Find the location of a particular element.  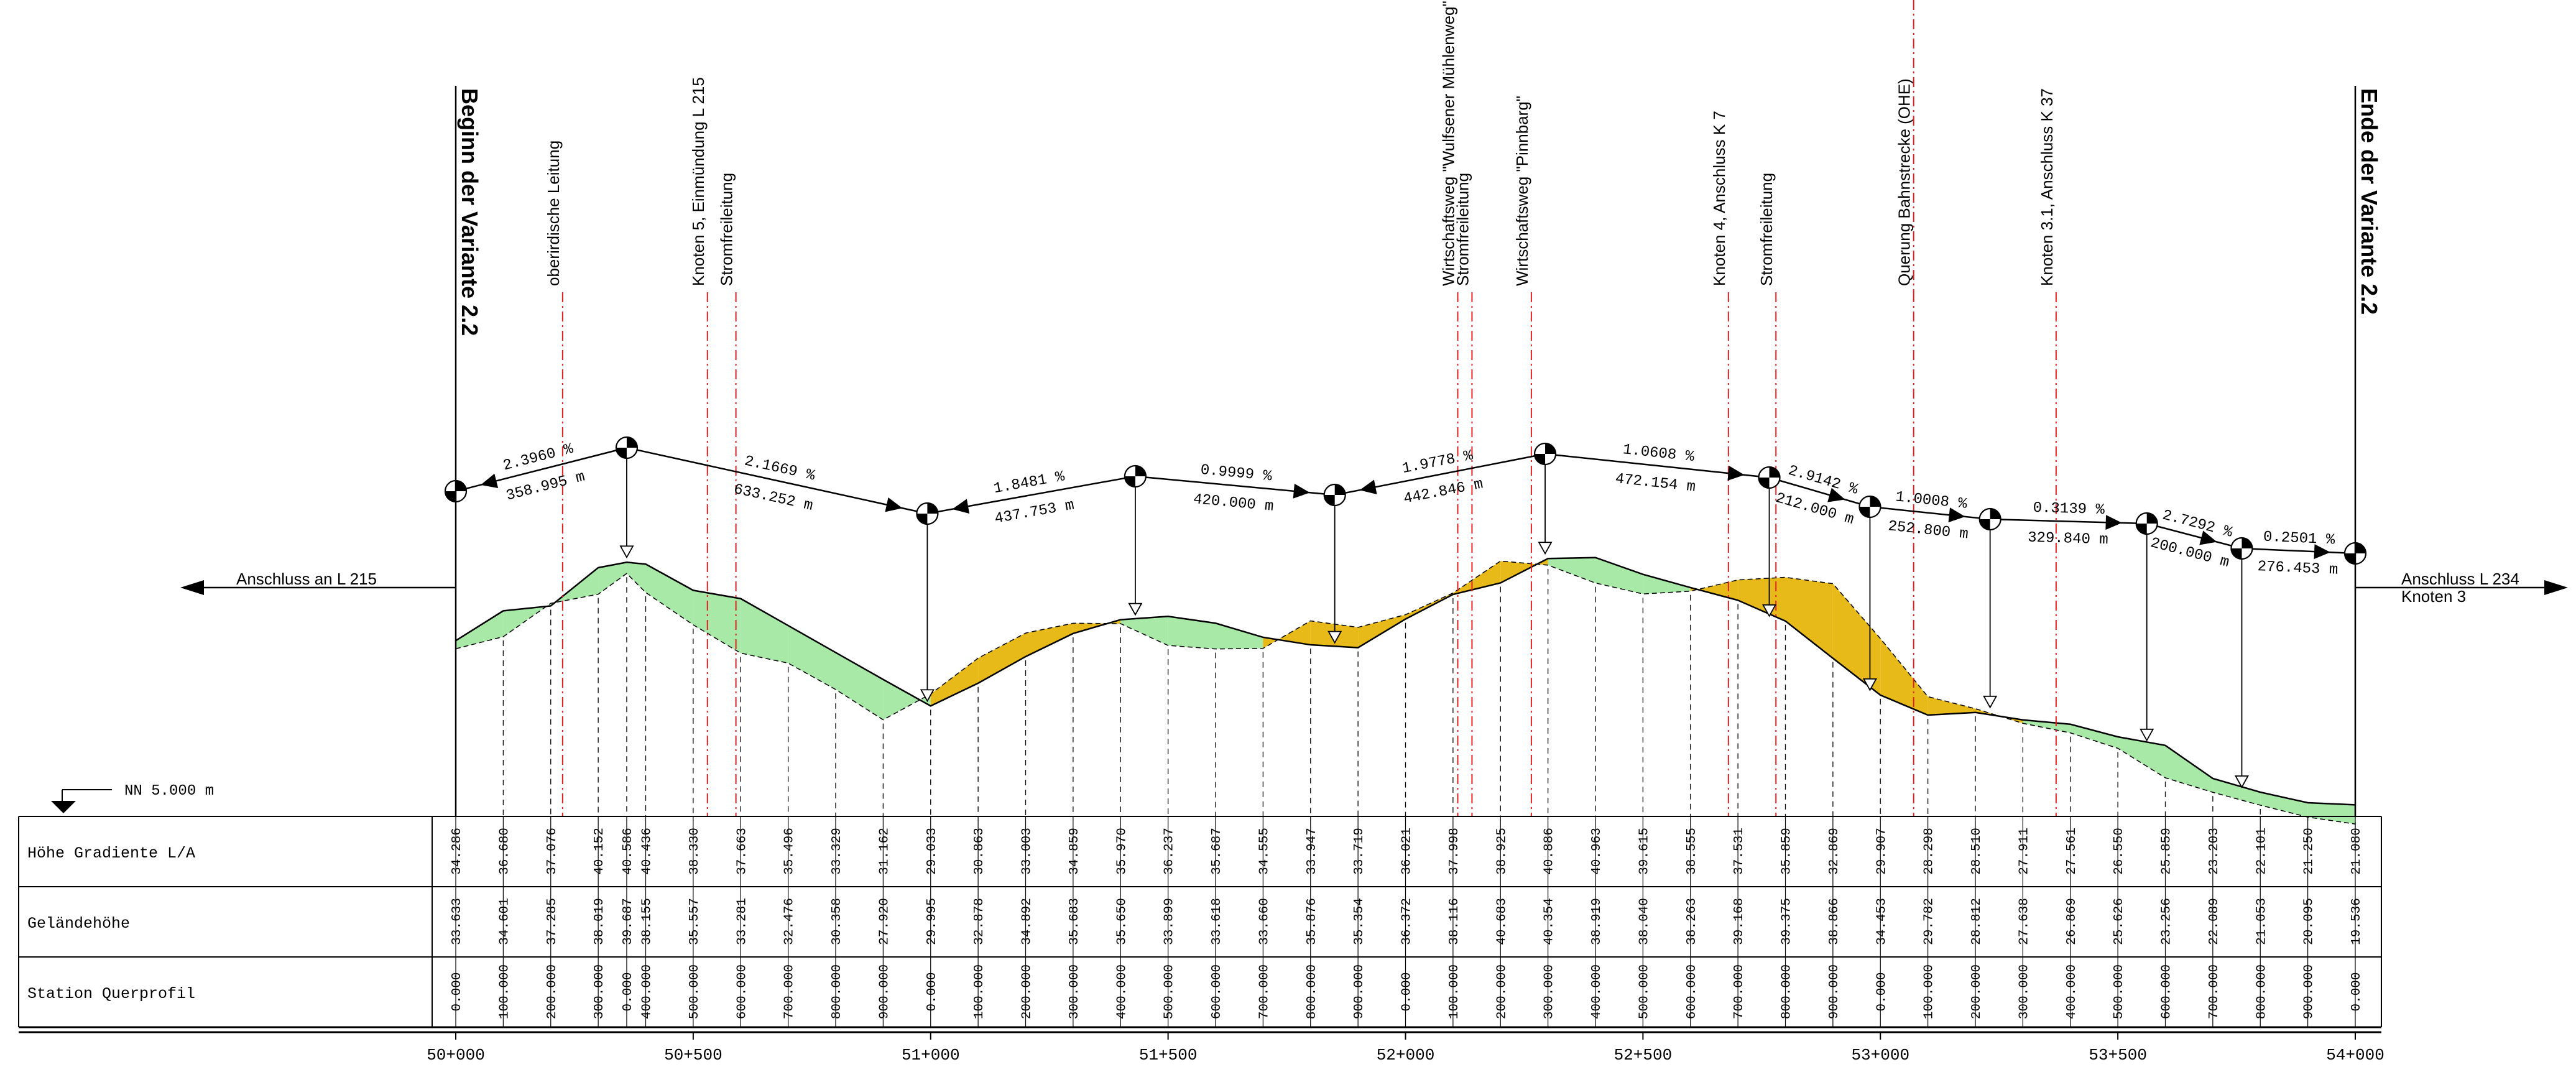

begin-label: Beginn der Variante 2.2 is located at coordinates (469, 212).